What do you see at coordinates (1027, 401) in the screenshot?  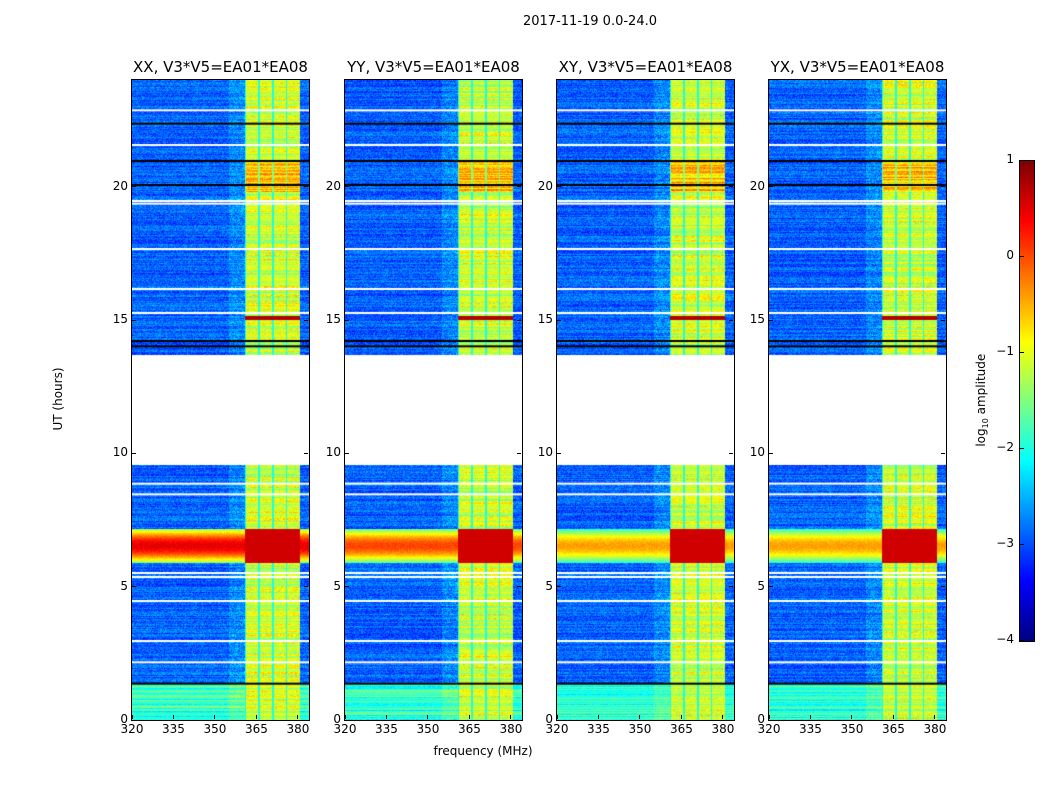 I see `colorbar` at bounding box center [1027, 401].